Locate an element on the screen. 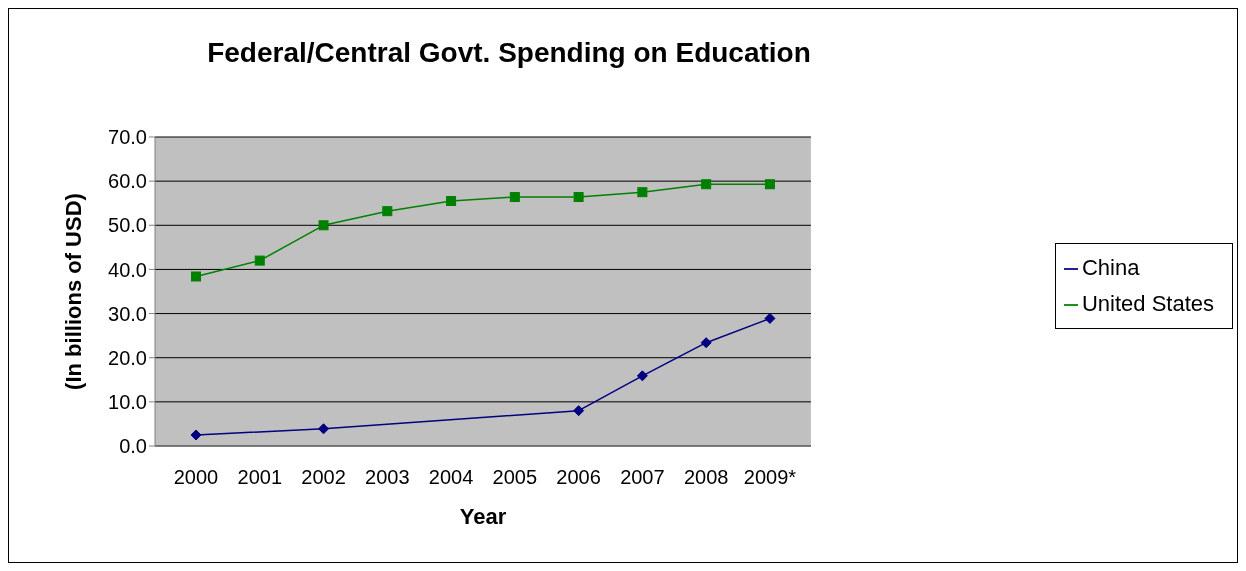  x-tick-label: 2008 is located at coordinates (706, 477).